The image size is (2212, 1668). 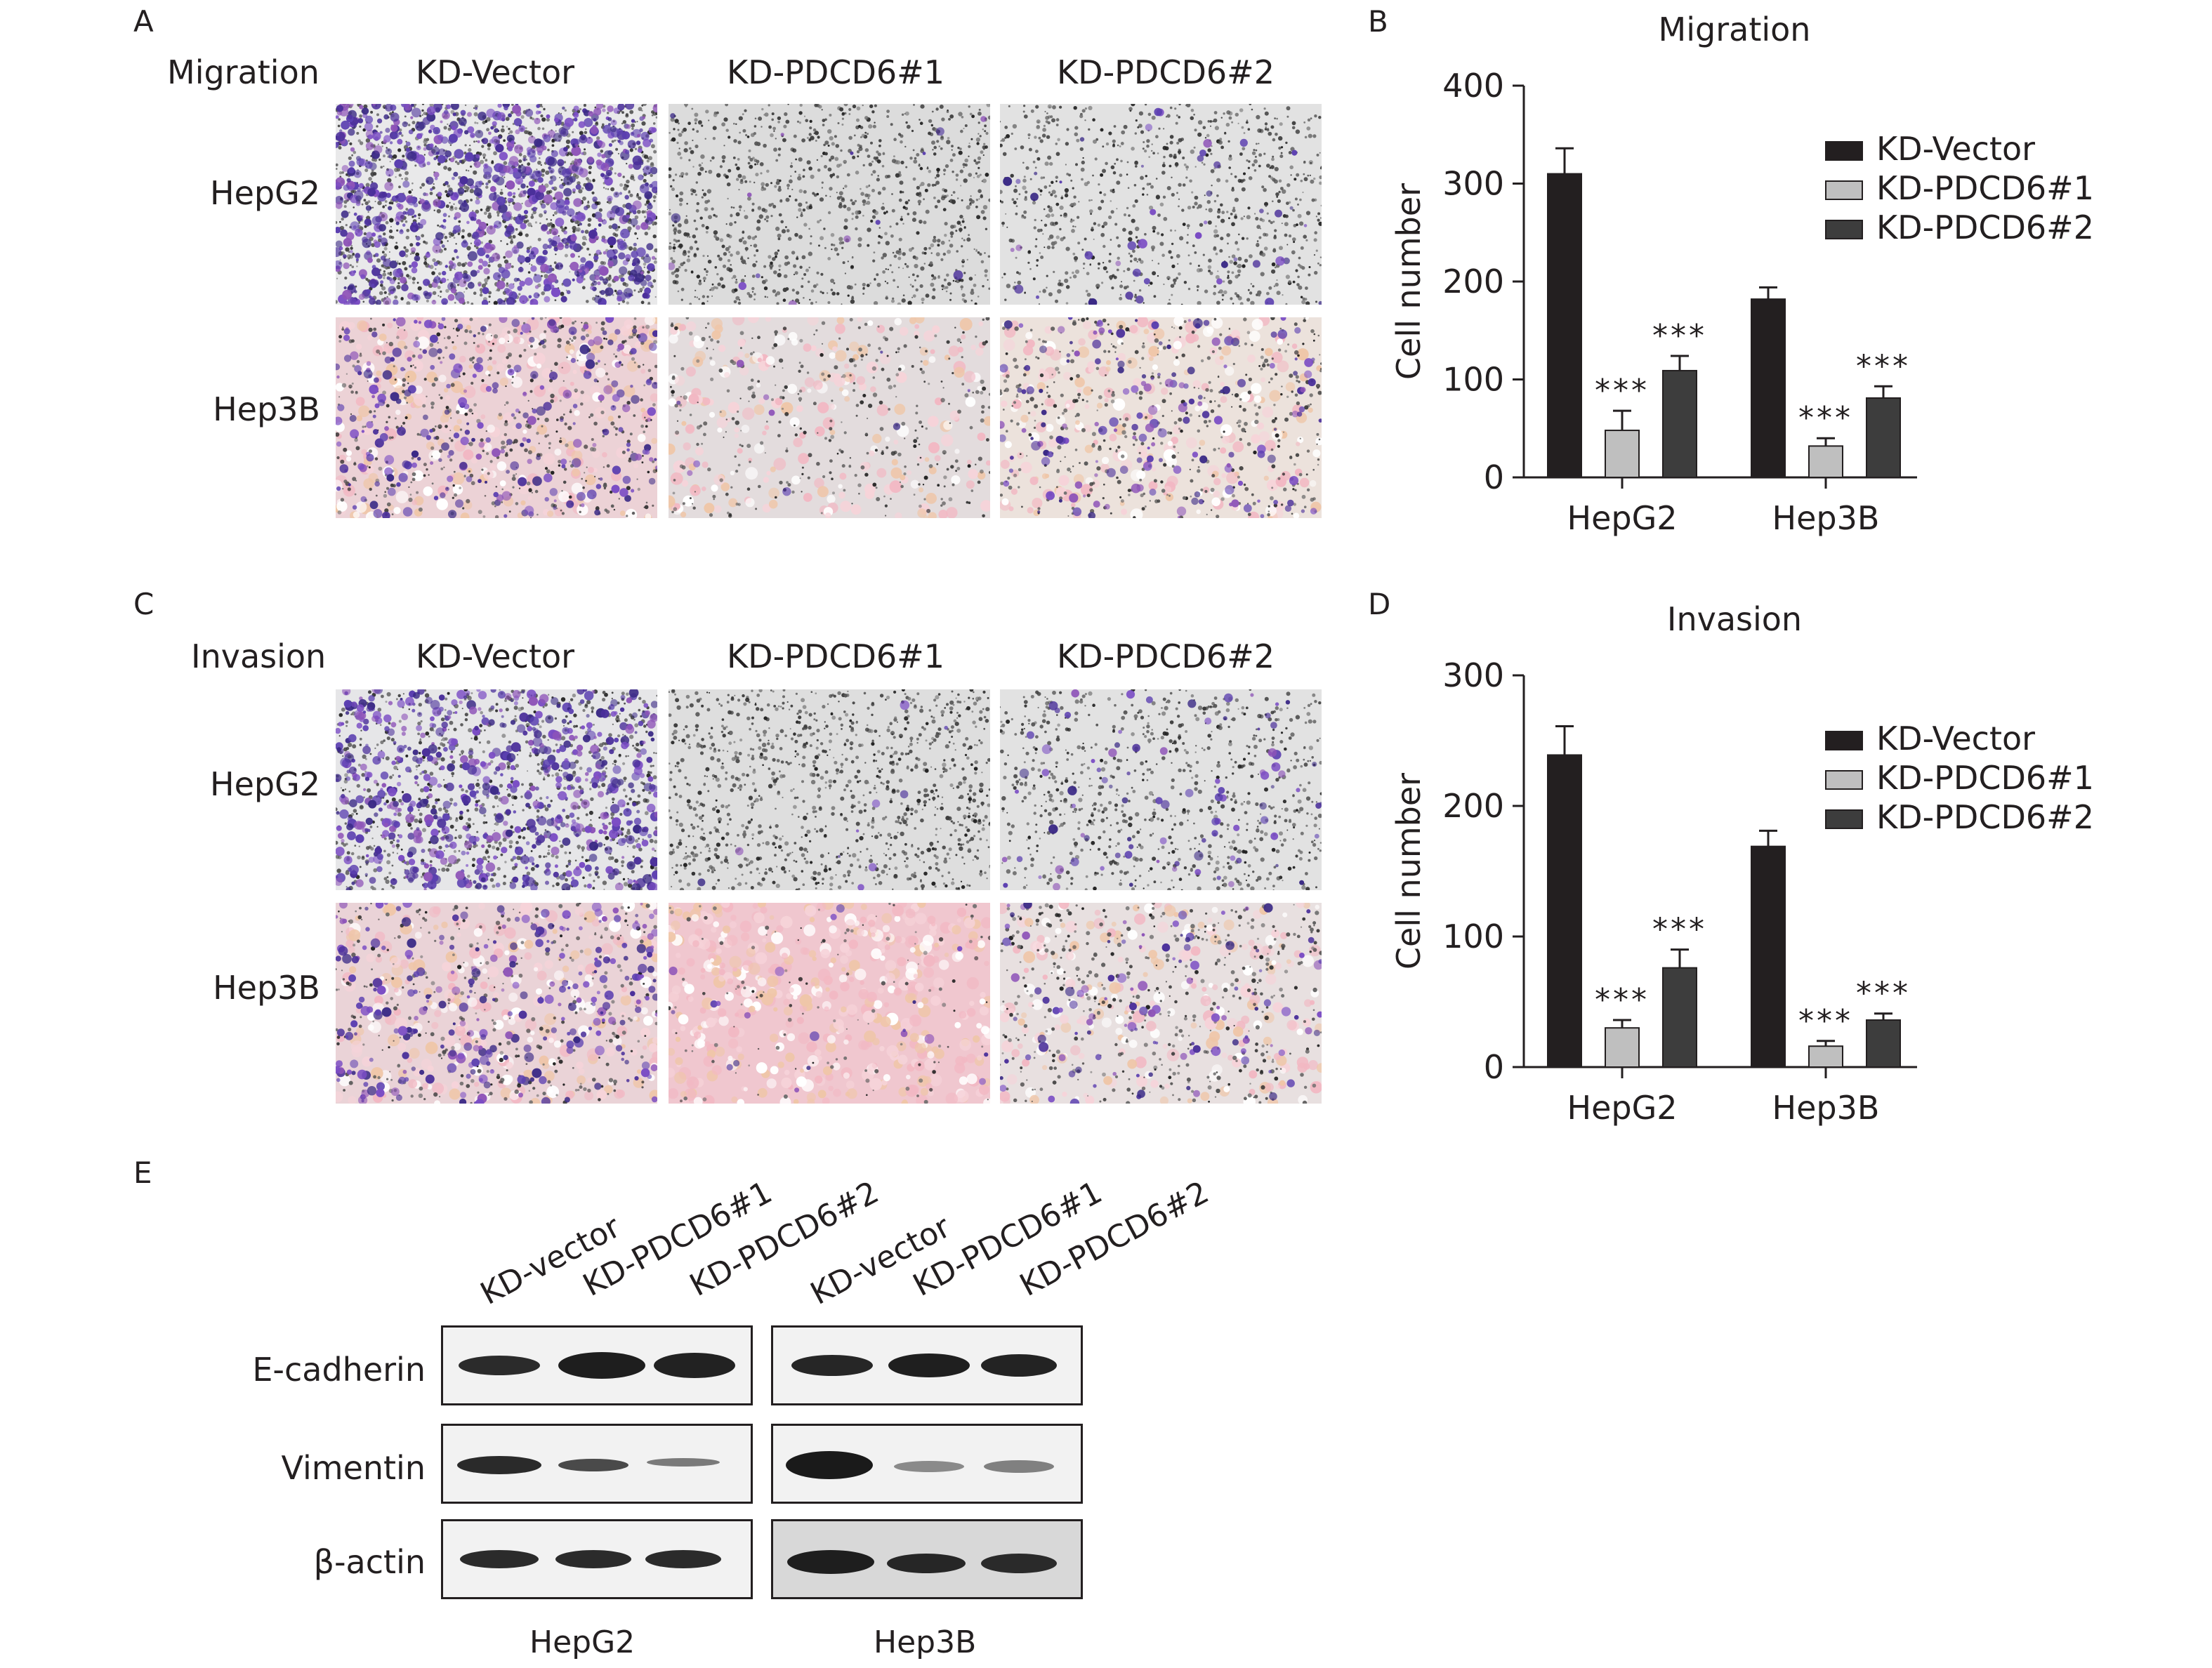 I want to click on legend-entry: KD-Vector, so click(x=1955, y=149).